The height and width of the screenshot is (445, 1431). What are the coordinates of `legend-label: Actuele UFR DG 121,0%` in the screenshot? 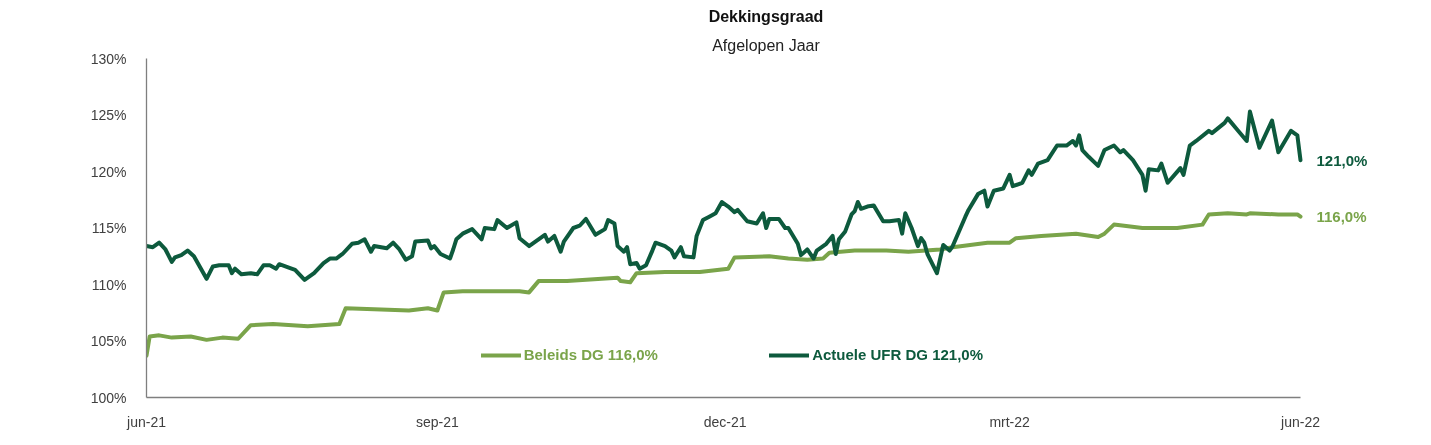 It's located at (898, 354).